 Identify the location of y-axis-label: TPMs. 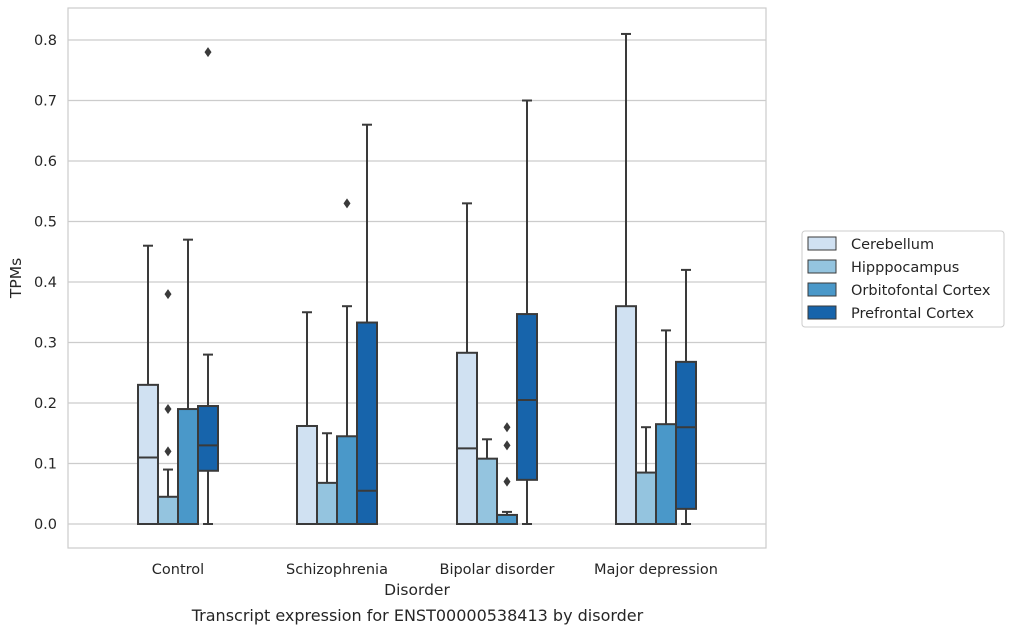
(16, 278).